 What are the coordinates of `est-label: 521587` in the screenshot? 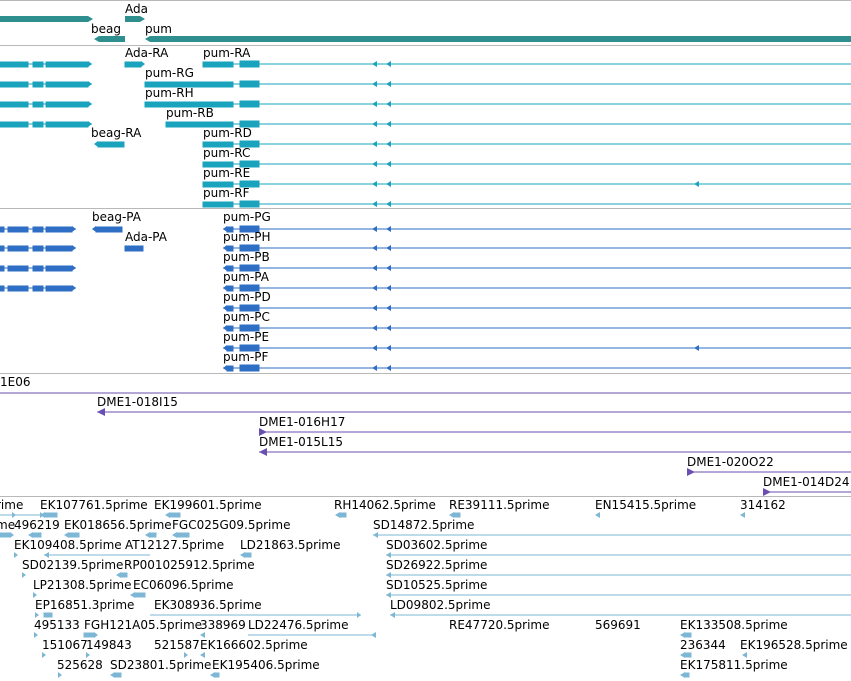 It's located at (177, 645).